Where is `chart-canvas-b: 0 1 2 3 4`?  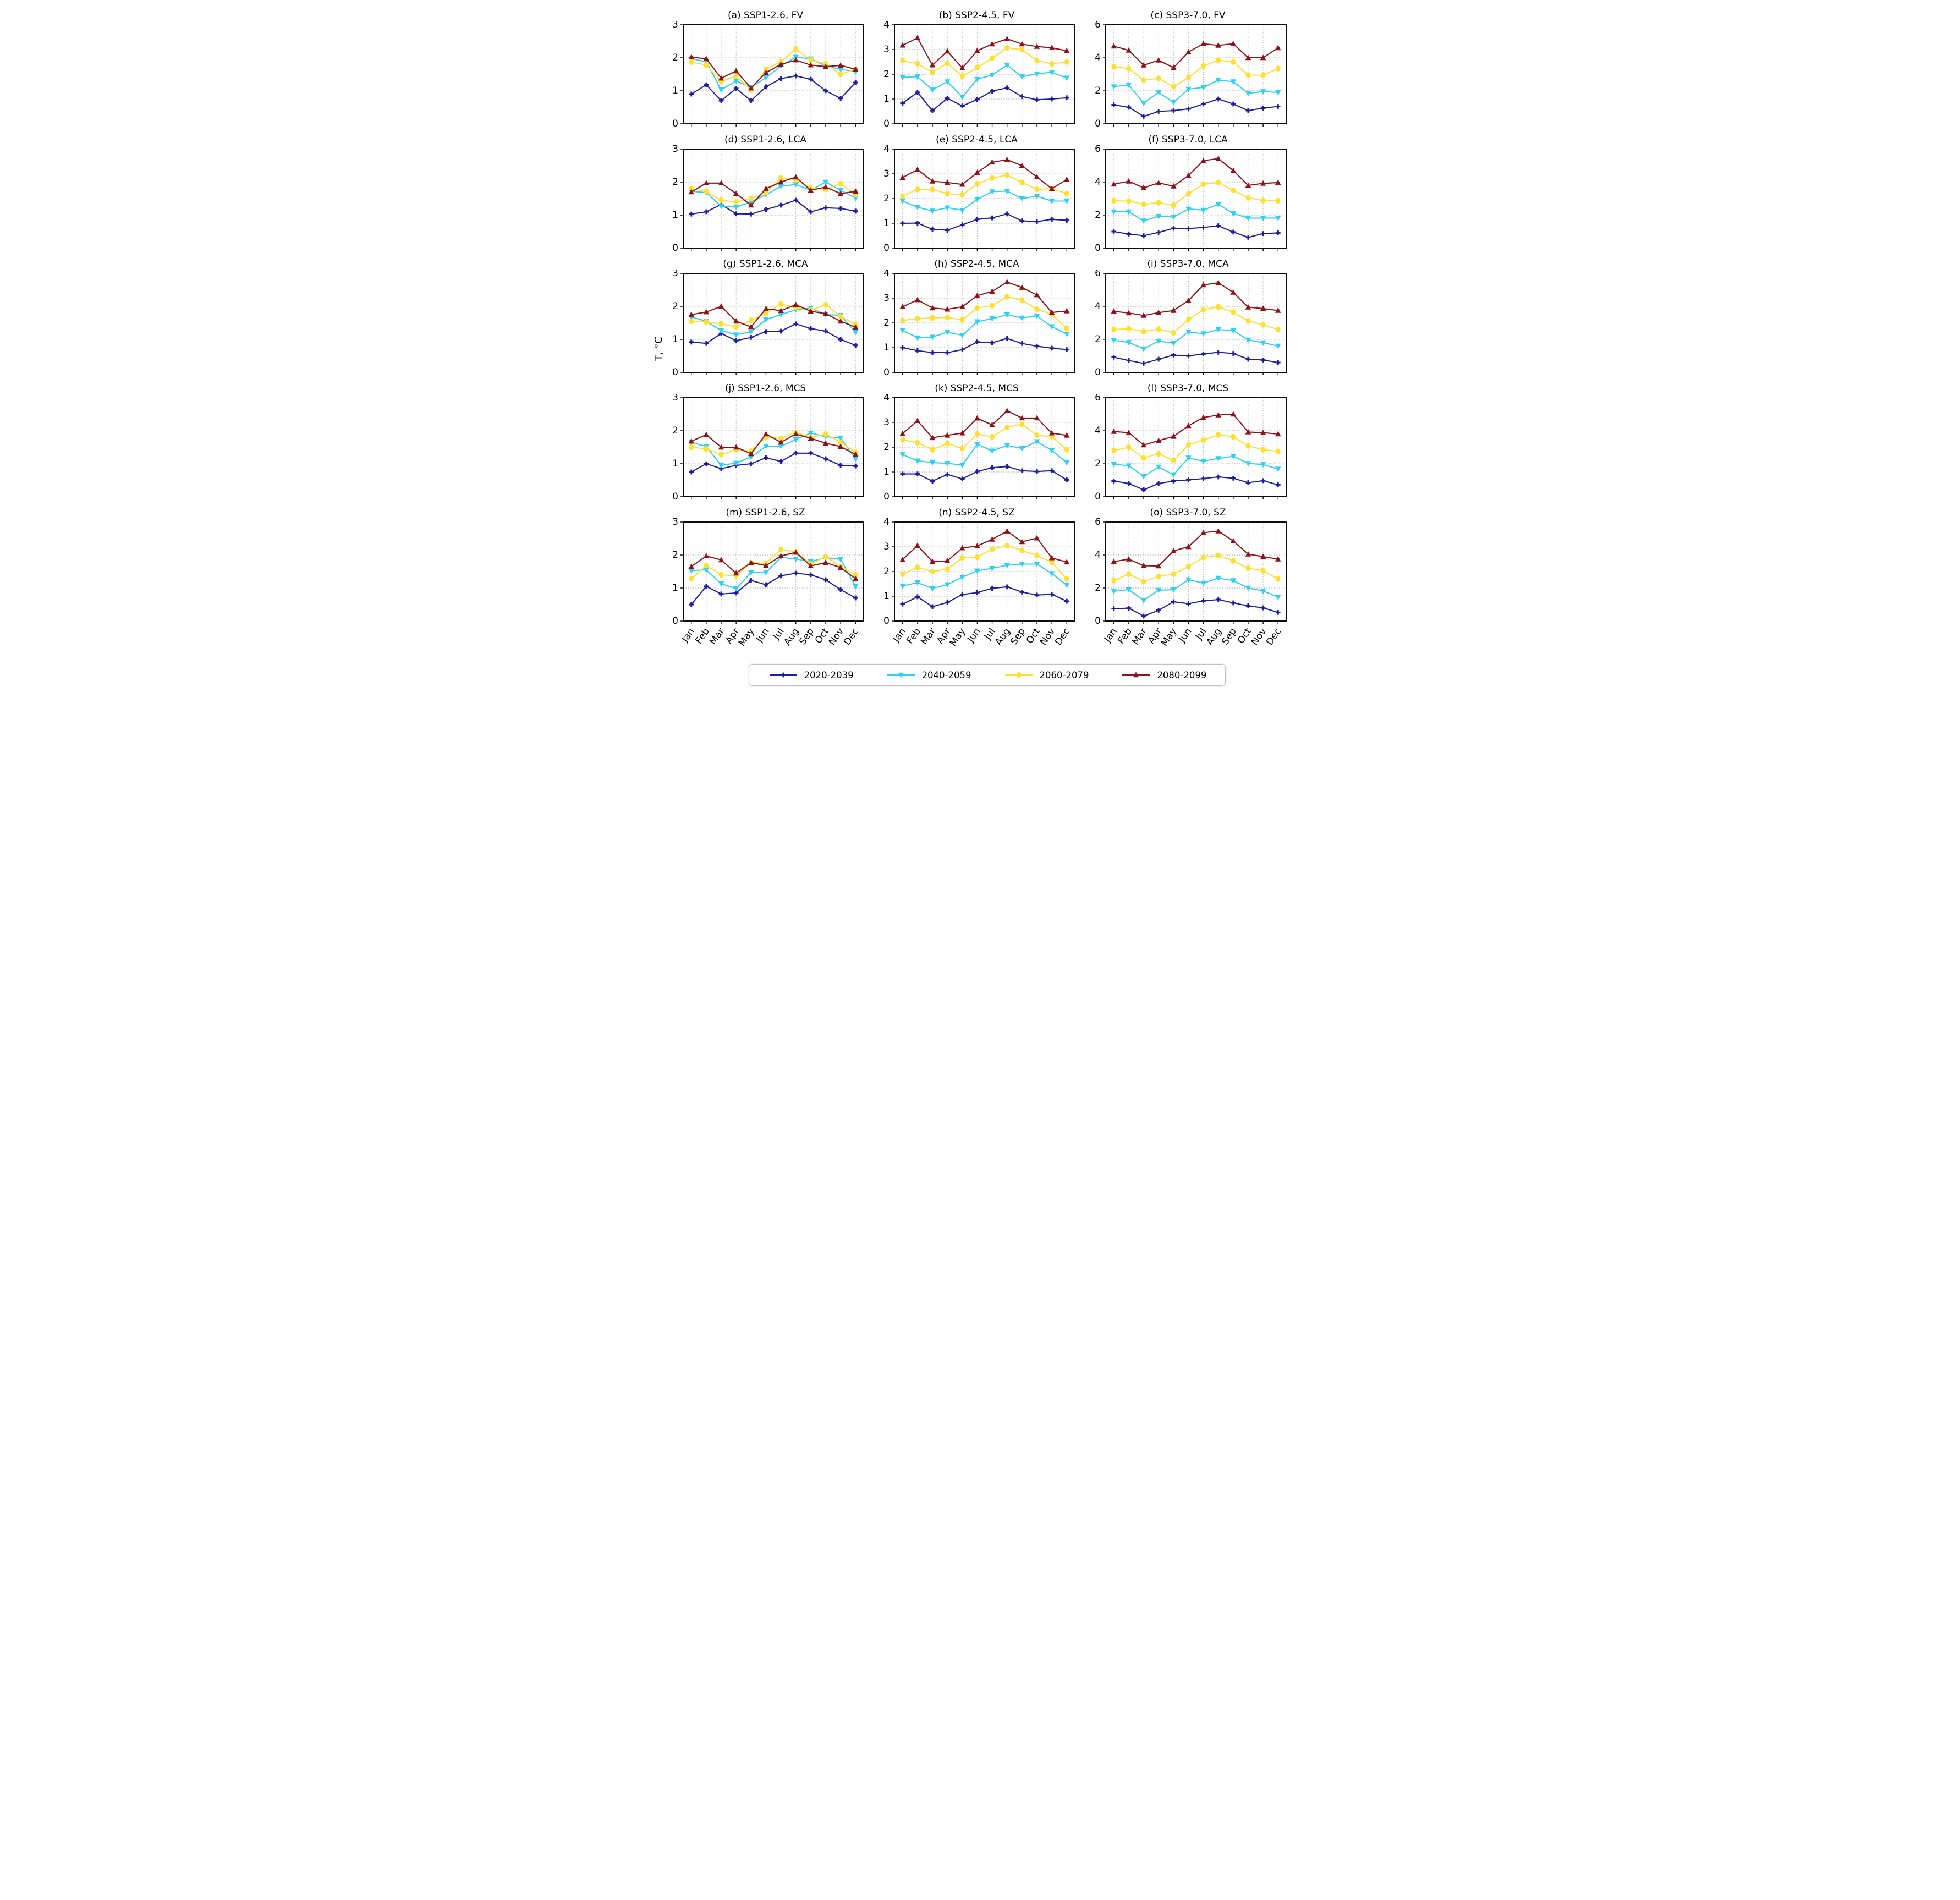
chart-canvas-b: 0 1 2 3 4 is located at coordinates (979, 75).